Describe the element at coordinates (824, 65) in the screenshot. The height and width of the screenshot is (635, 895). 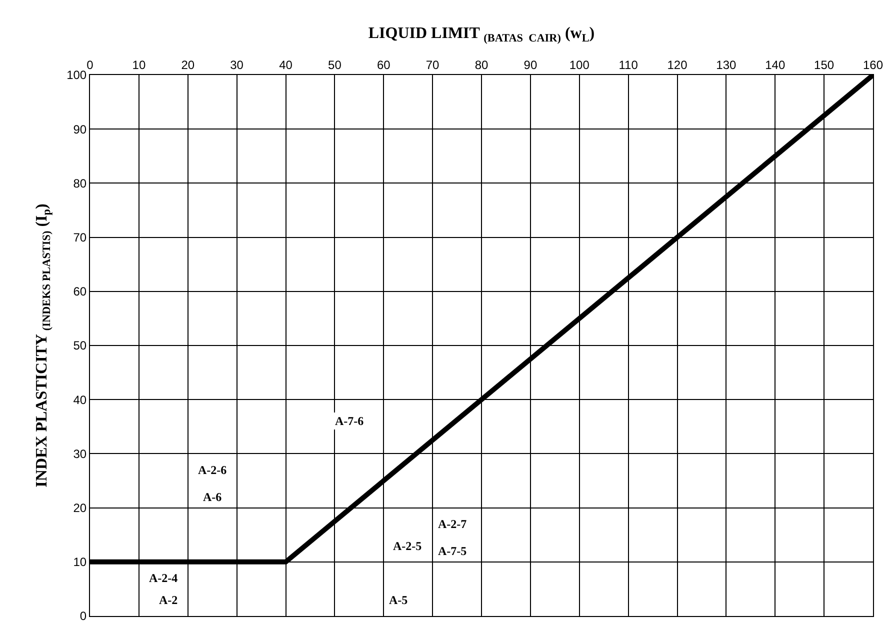
I see `x-tick-label: 150` at that location.